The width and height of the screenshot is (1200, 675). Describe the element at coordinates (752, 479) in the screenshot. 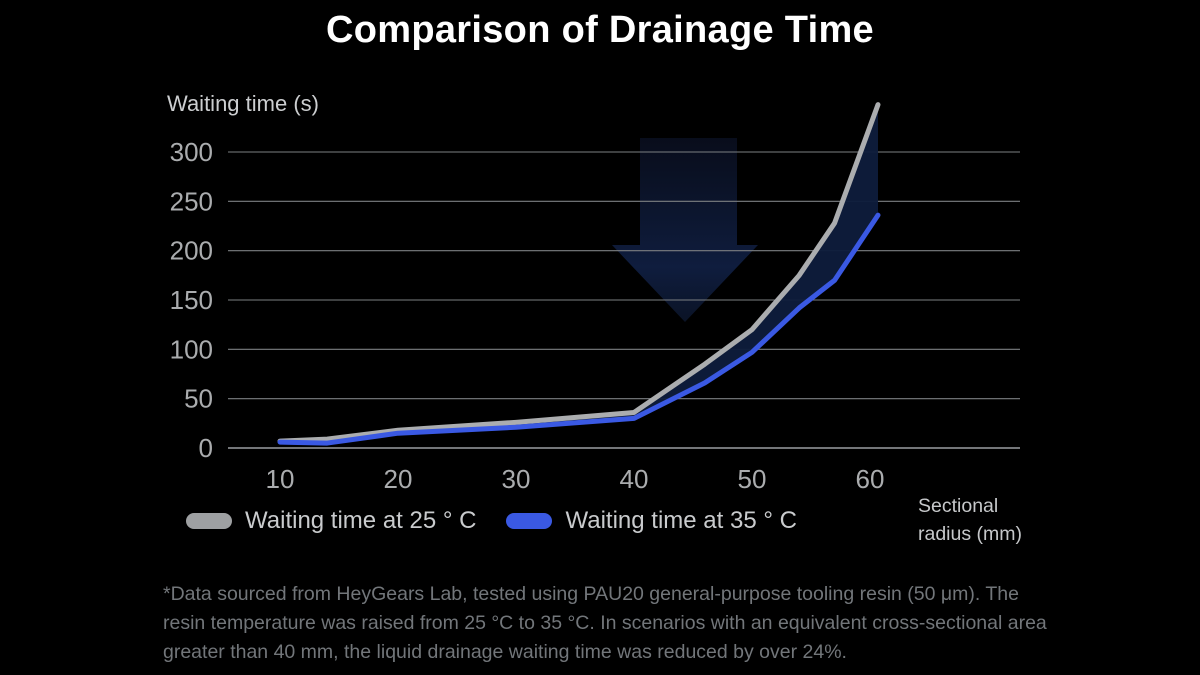

I see `x-tick-label: 50` at that location.